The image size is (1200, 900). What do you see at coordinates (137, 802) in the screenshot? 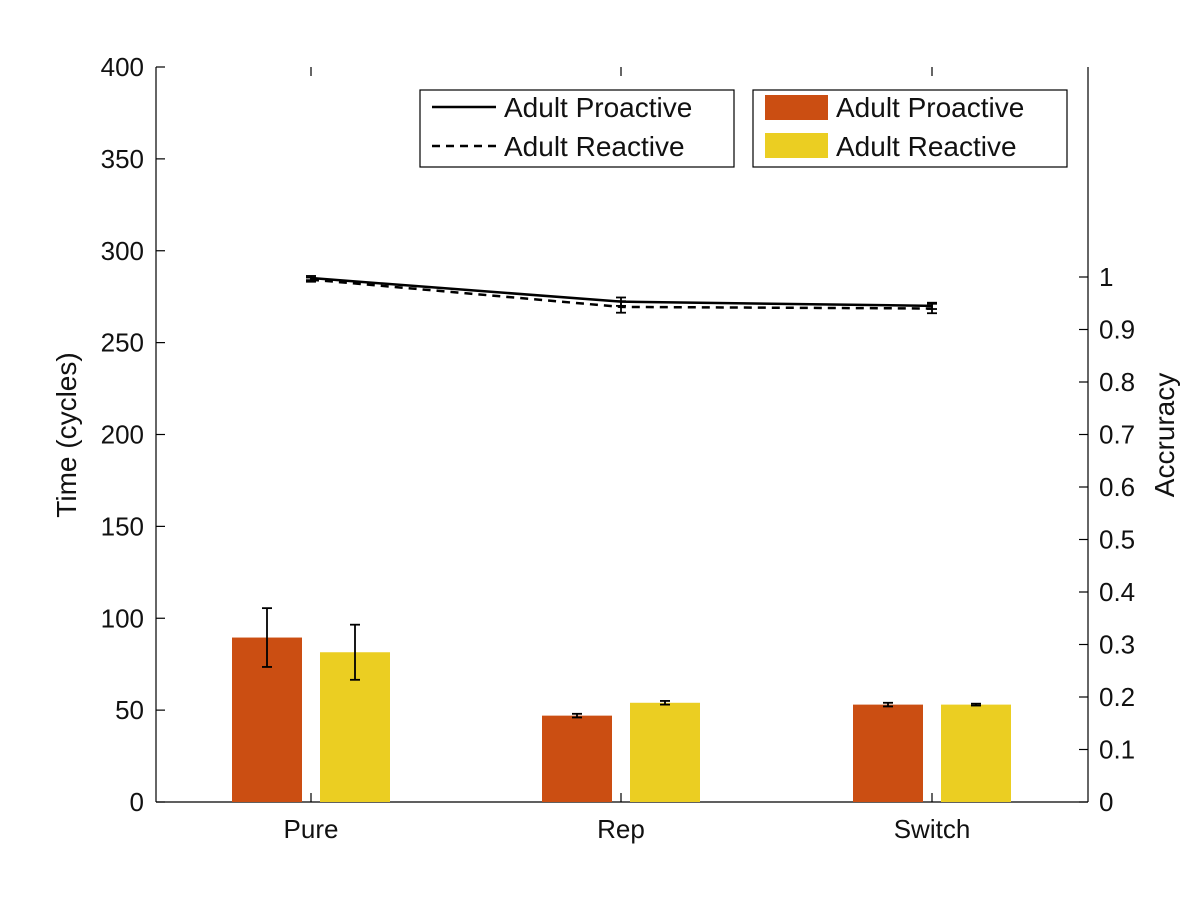
I see `y-left-tick-label-0: 0` at bounding box center [137, 802].